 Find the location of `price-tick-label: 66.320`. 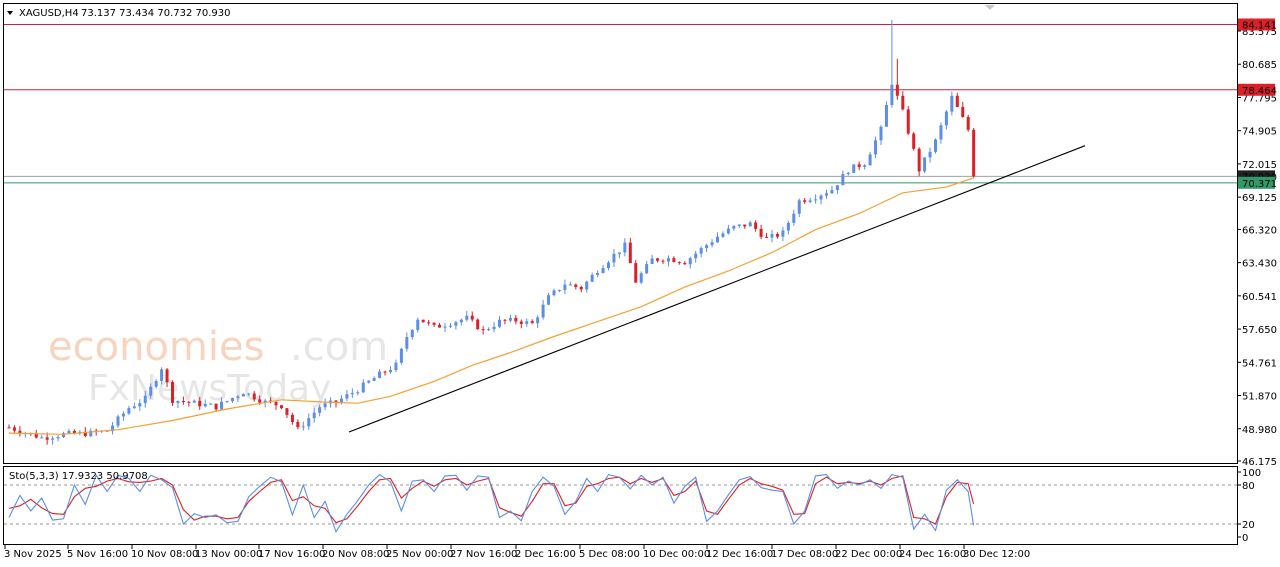

price-tick-label: 66.320 is located at coordinates (1259, 230).